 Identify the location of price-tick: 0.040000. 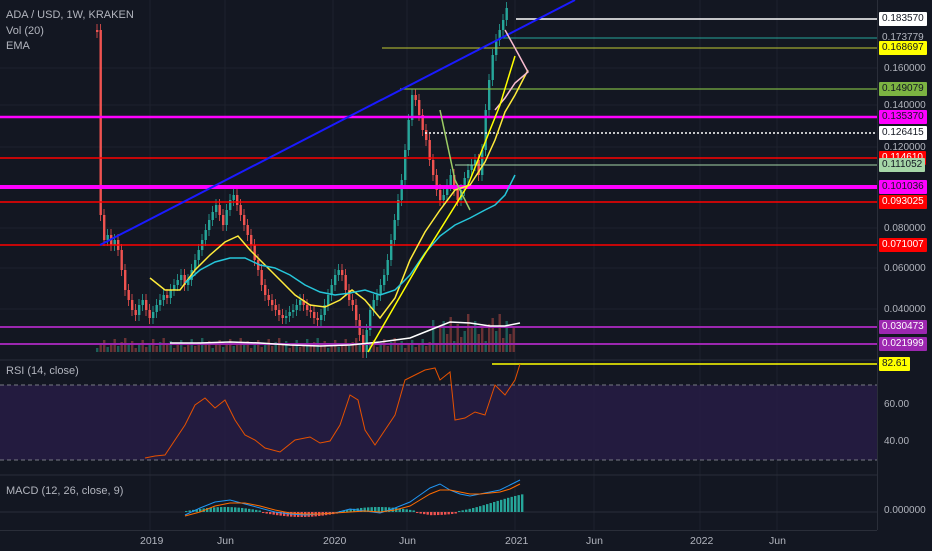
(905, 309).